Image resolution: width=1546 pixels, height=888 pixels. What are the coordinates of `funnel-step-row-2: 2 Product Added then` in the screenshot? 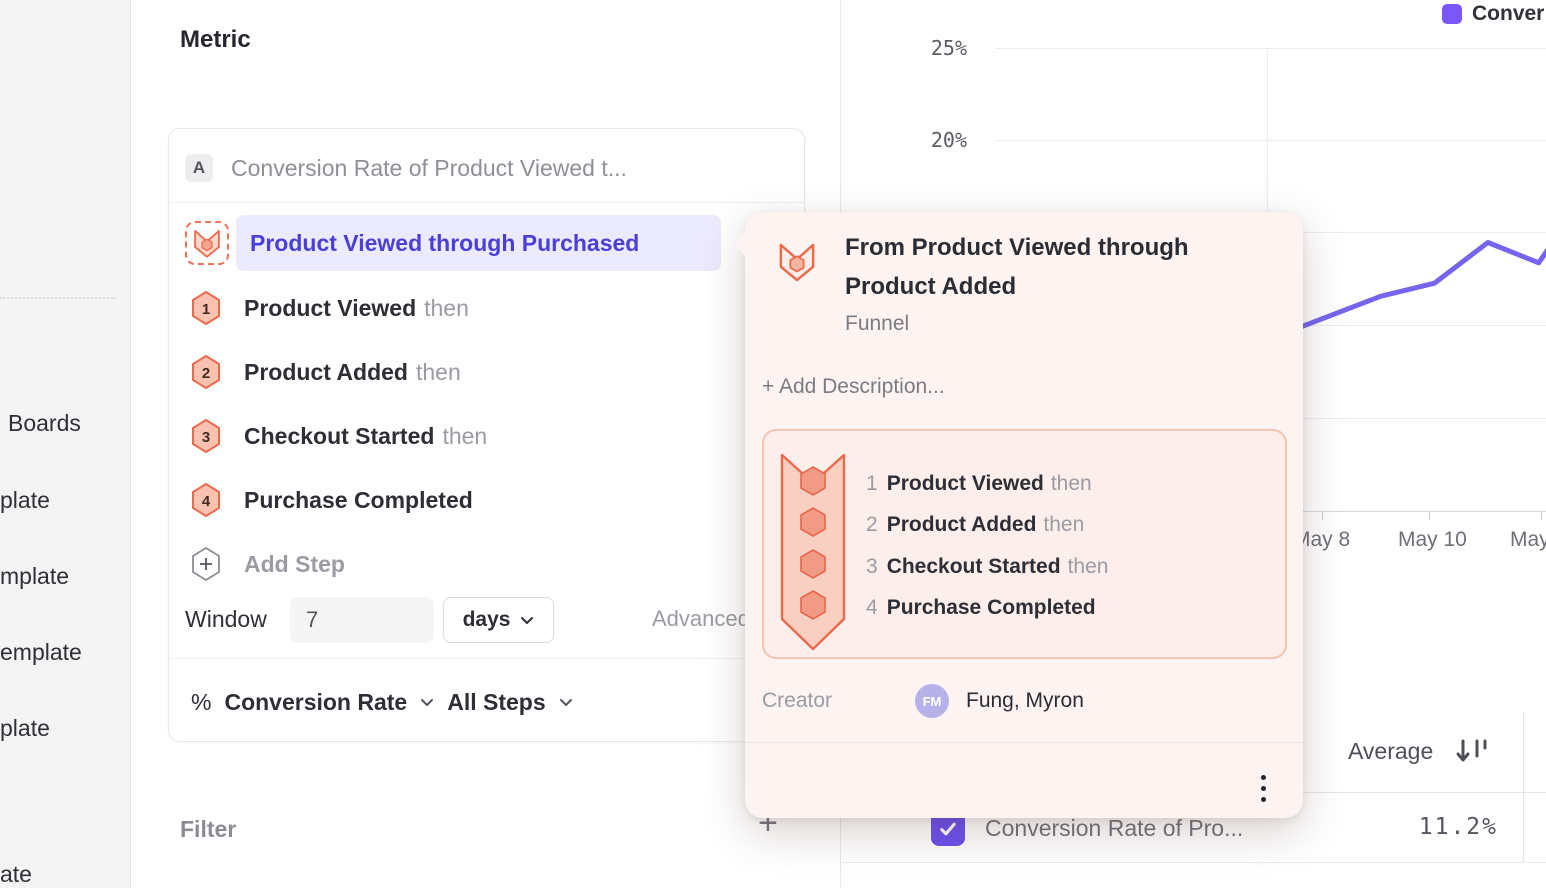 It's located at (326, 372).